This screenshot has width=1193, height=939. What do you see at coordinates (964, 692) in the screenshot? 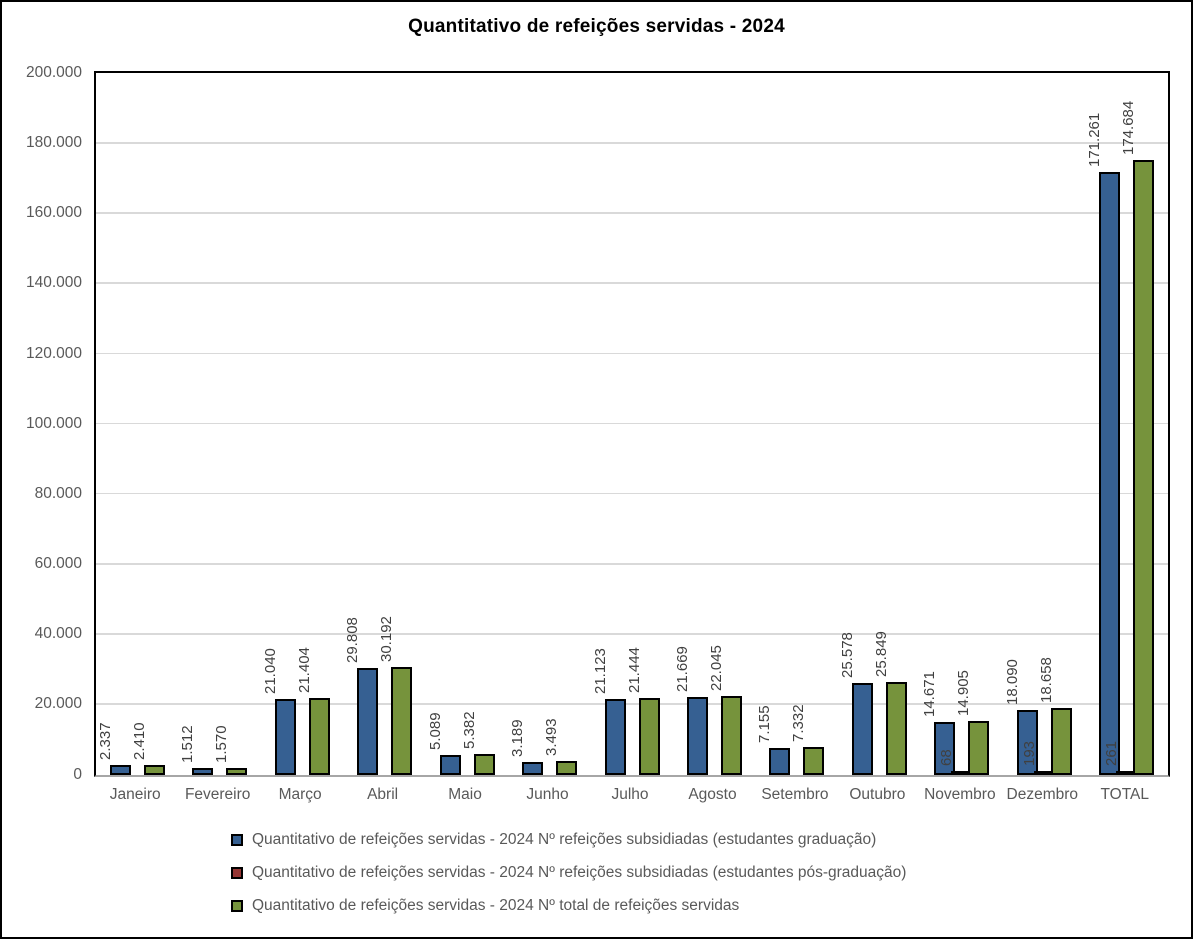
I see `bar-value-label: 14.905` at bounding box center [964, 692].